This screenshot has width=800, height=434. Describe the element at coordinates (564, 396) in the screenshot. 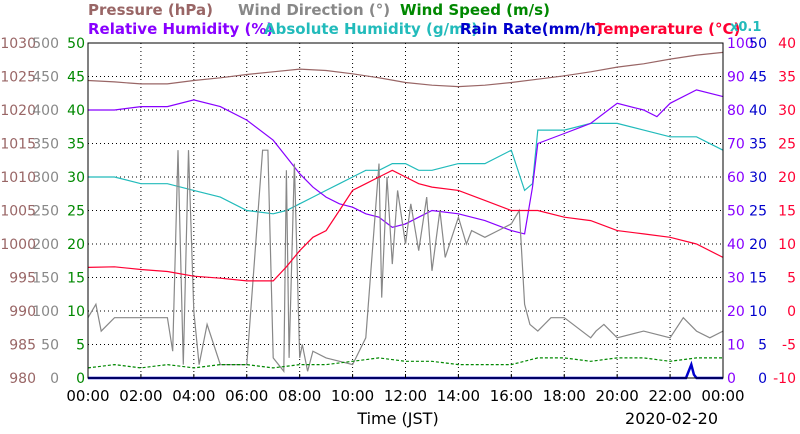

I see `x-tick-label: 18:00` at that location.